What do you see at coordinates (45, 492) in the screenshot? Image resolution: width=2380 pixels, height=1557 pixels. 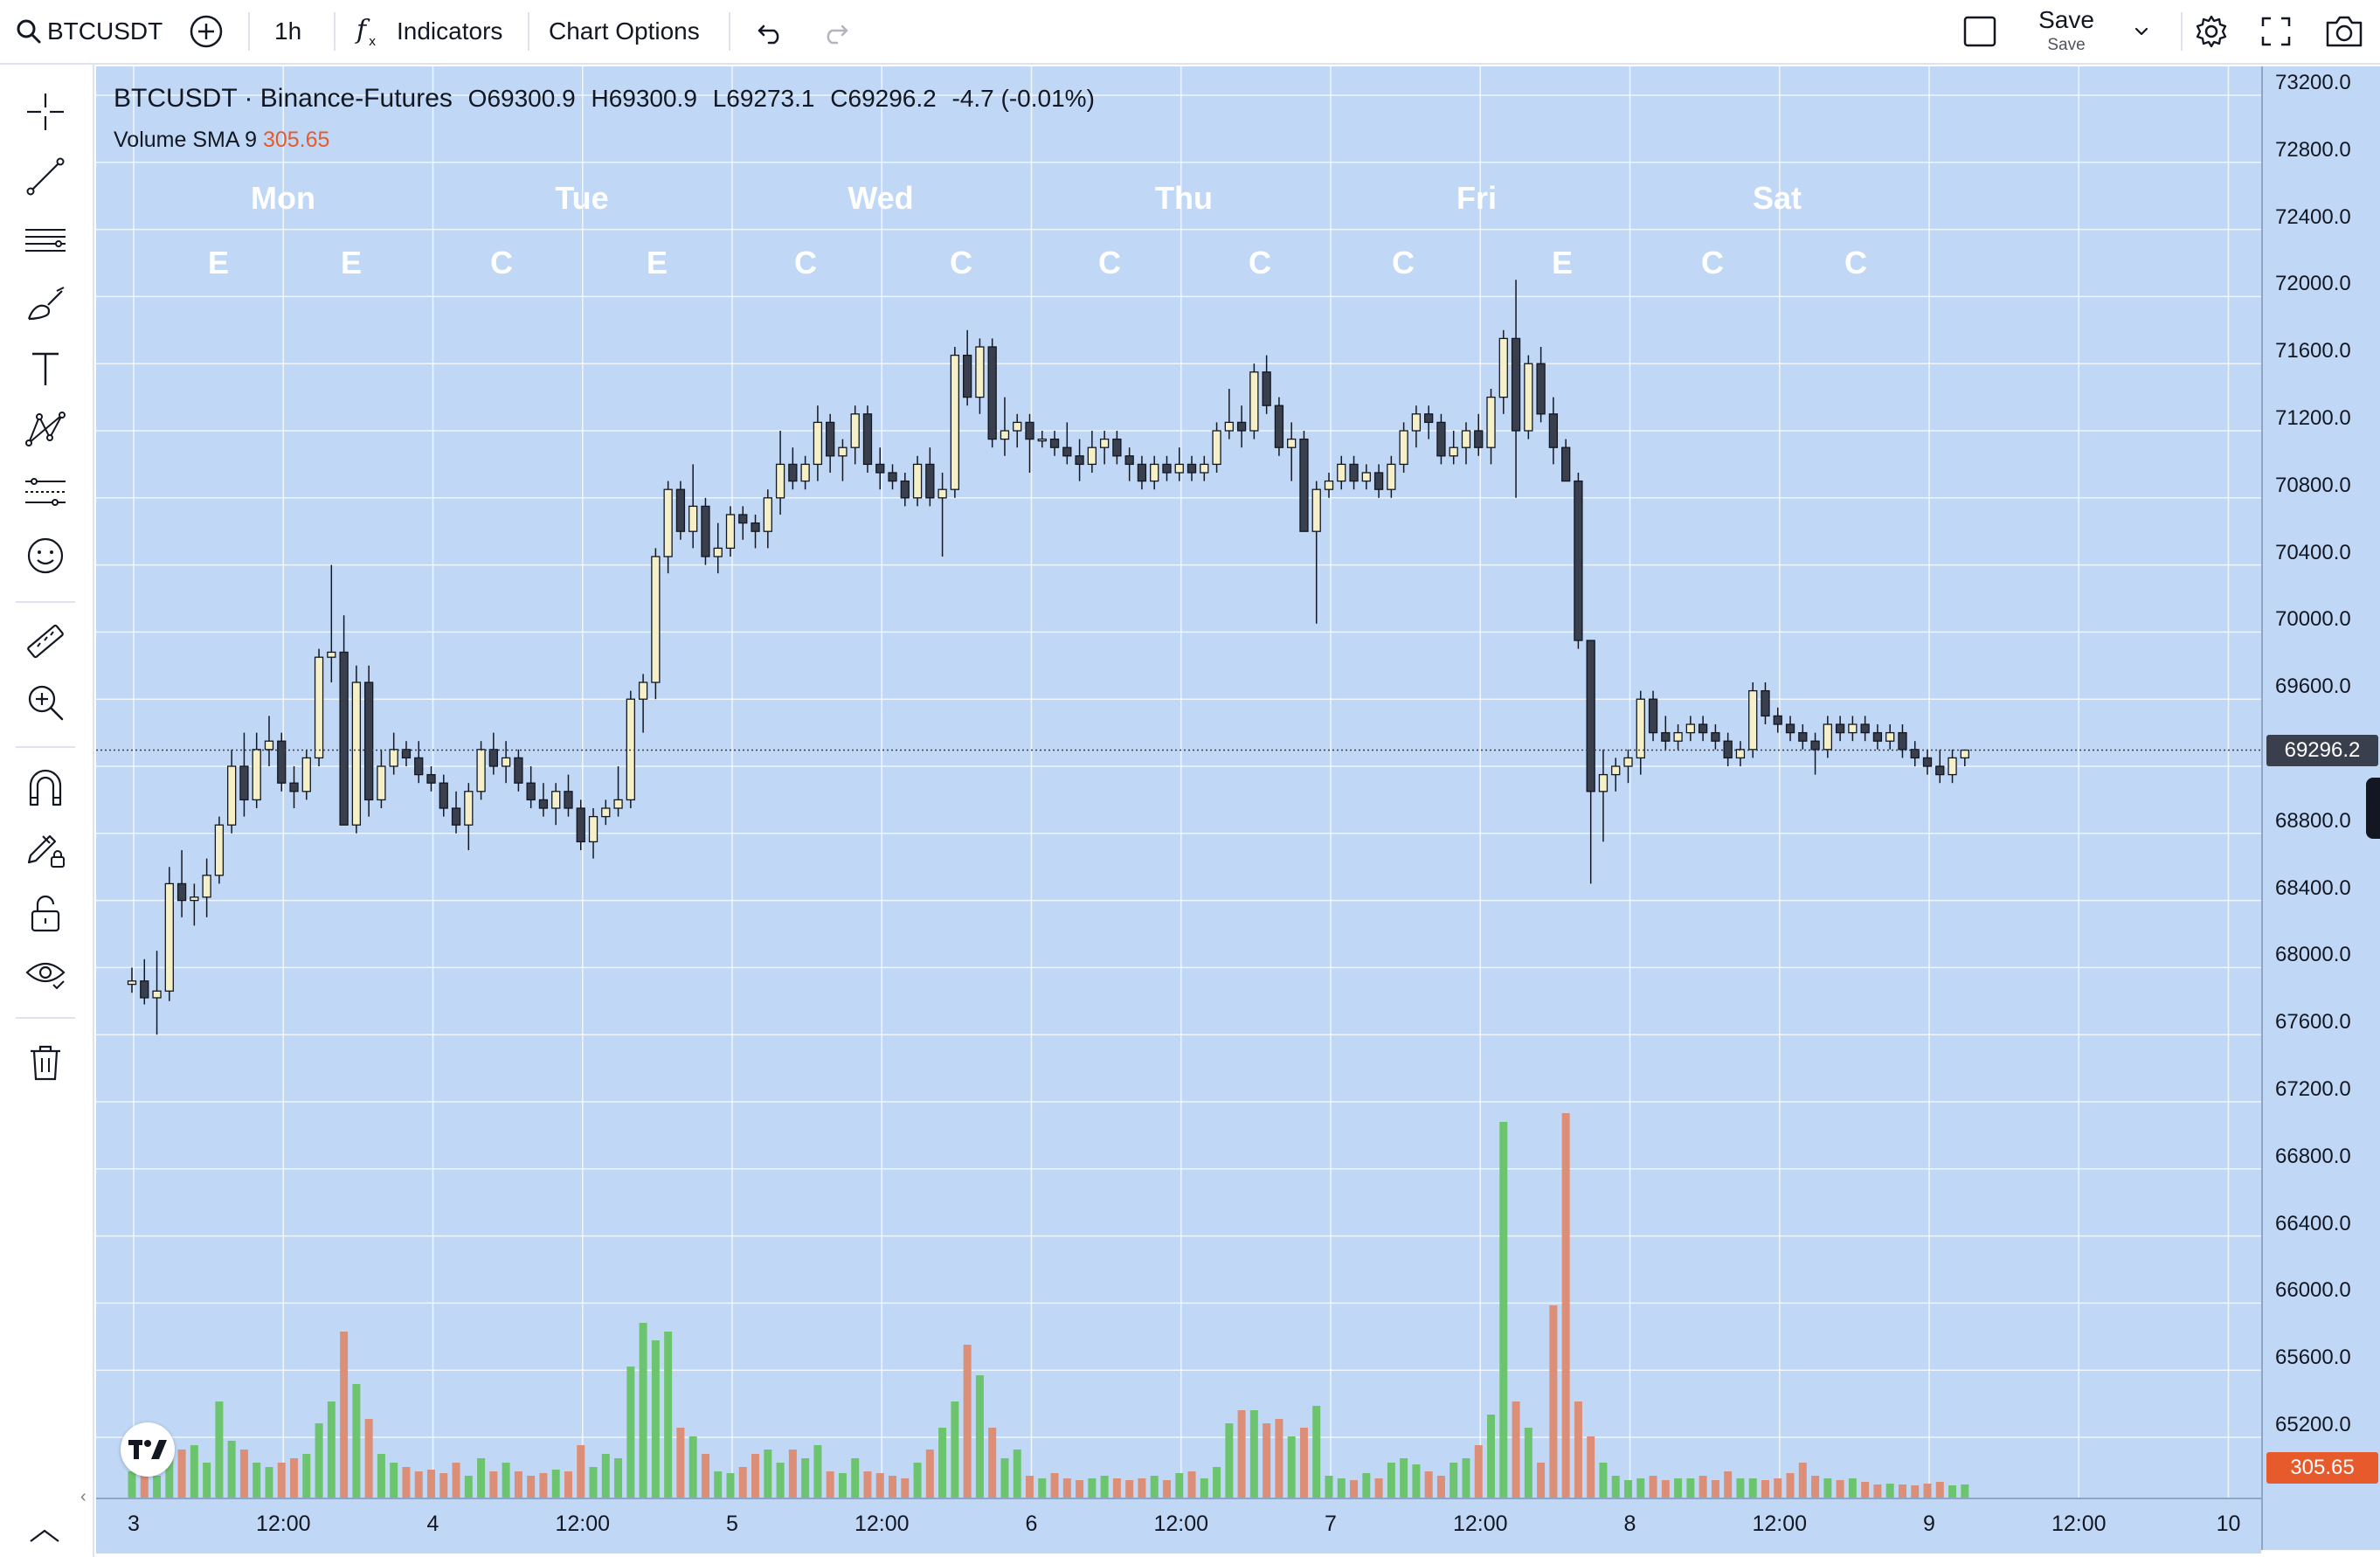 I see `forecast-tool` at bounding box center [45, 492].